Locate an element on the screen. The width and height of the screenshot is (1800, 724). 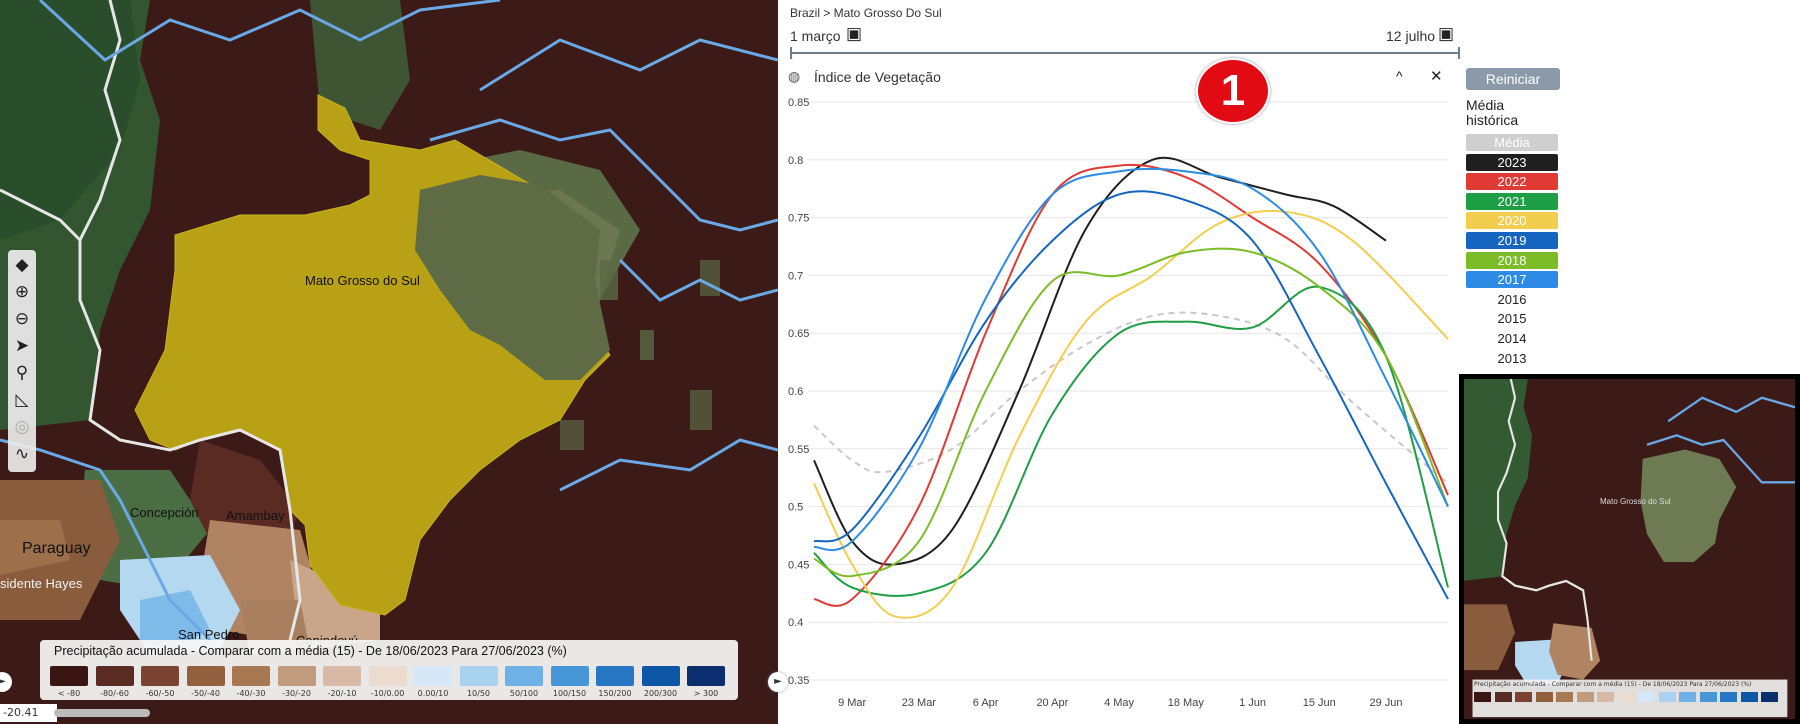
year-toggle-2019: 2019 is located at coordinates (1512, 240).